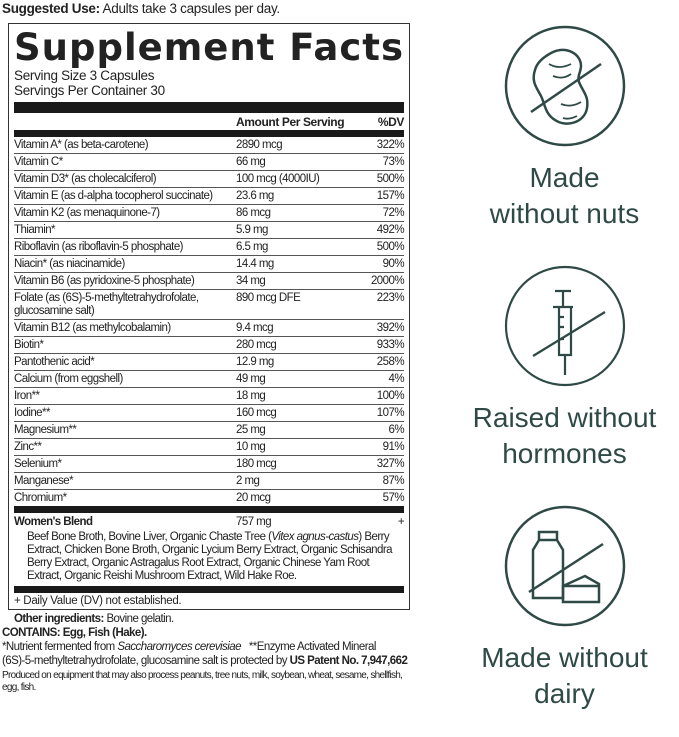  Describe the element at coordinates (393, 447) in the screenshot. I see `nutrient-dv: 91%` at that location.